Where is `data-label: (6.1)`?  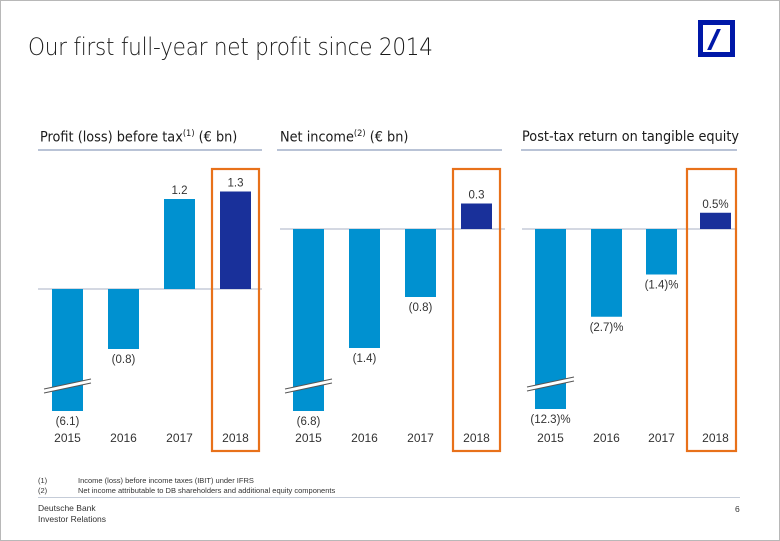
data-label: (6.1) is located at coordinates (68, 422).